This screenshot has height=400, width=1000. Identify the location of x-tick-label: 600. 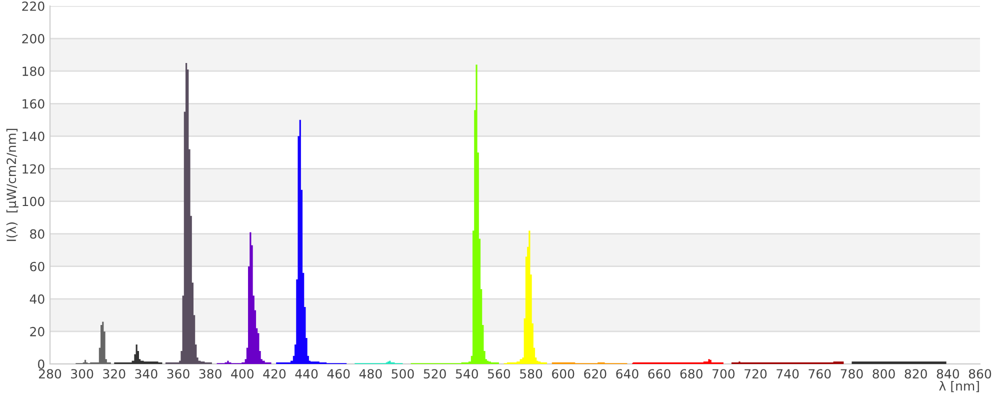
(563, 374).